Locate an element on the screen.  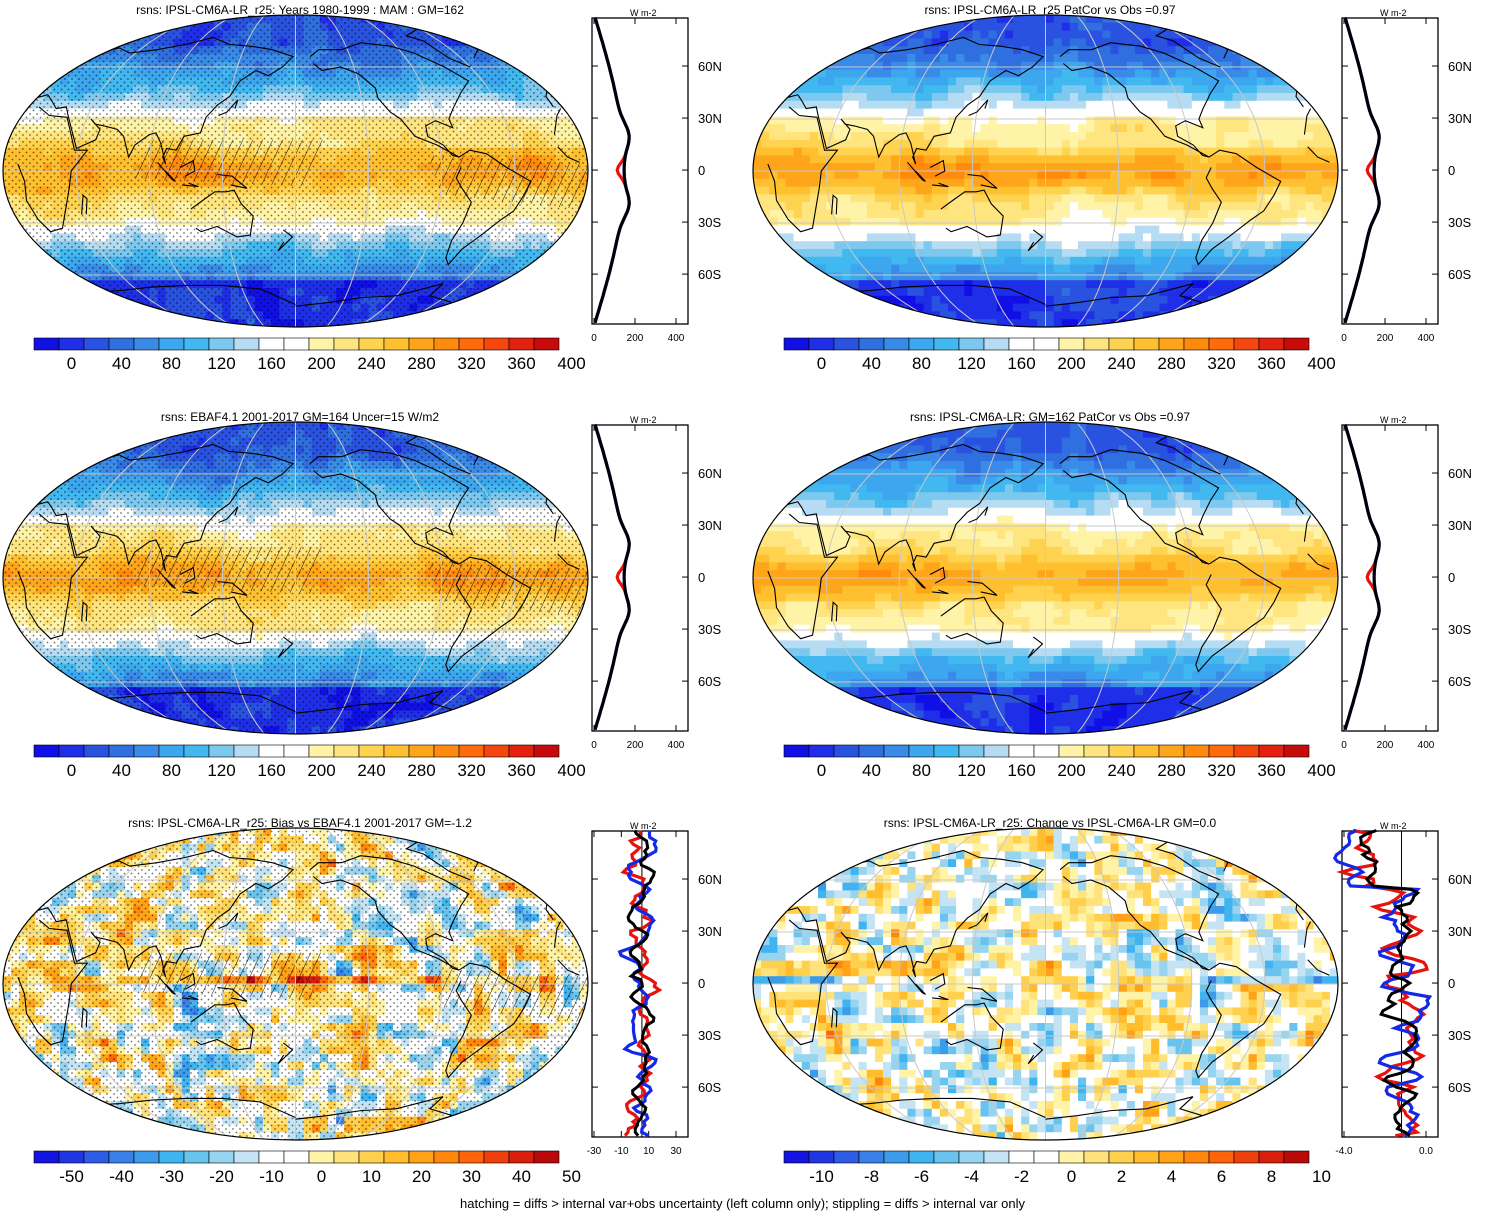
colorbar-label: 160 is located at coordinates (271, 363).